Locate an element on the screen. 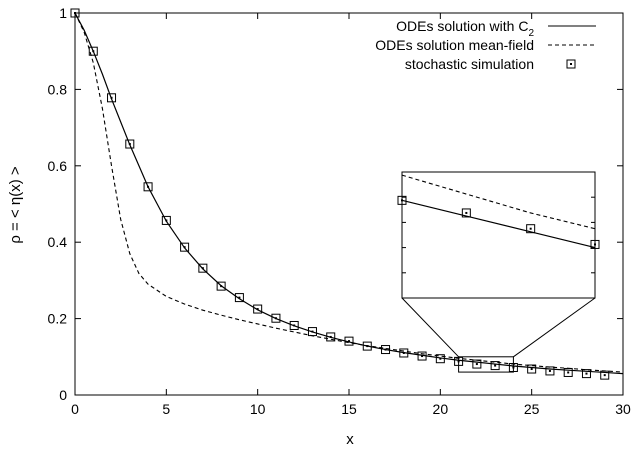  zoom-connector-left is located at coordinates (430, 327).